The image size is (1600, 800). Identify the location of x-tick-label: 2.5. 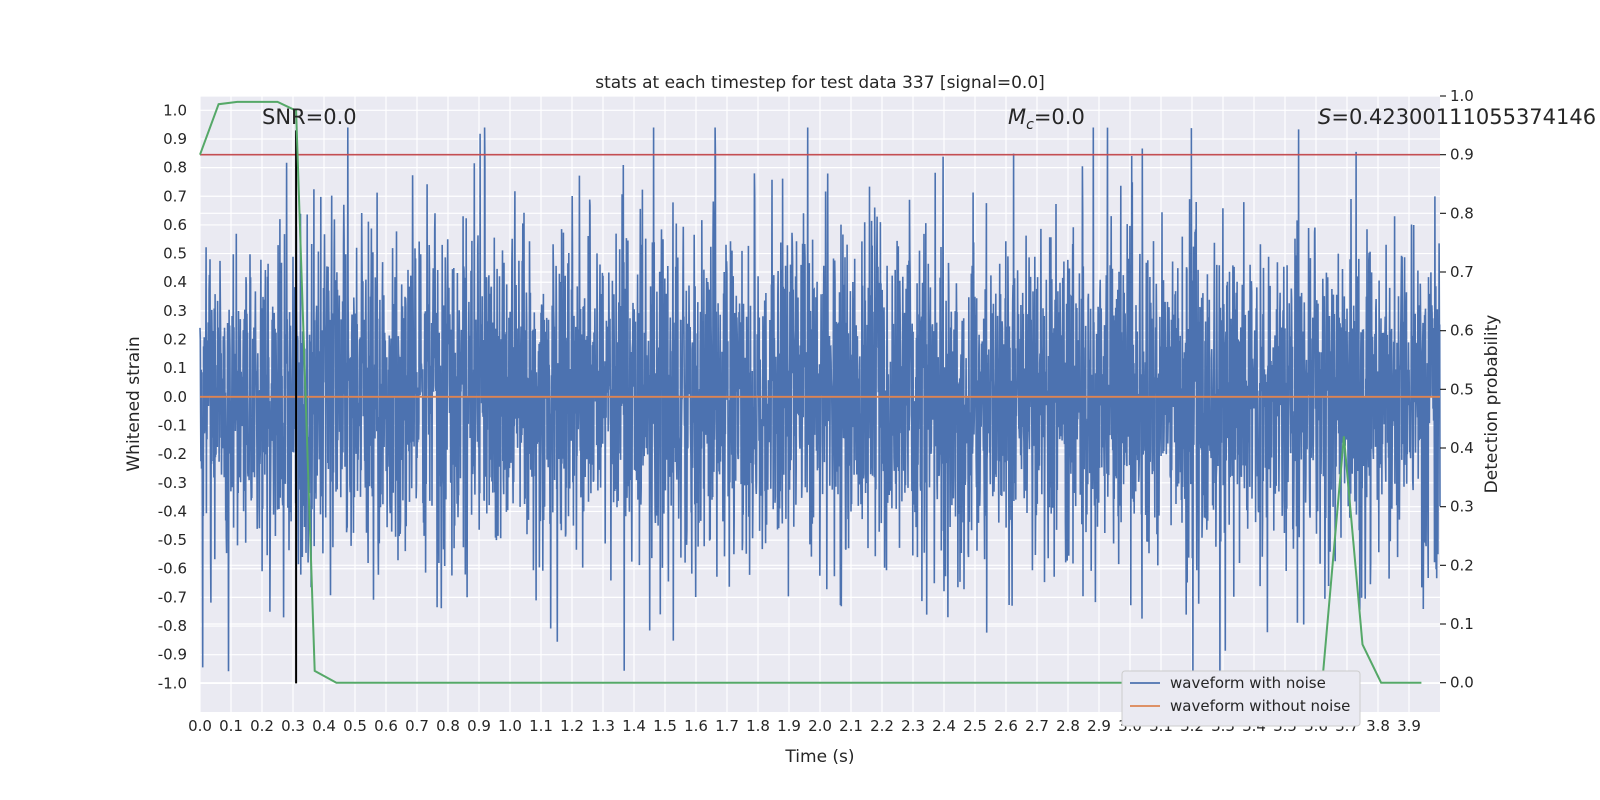
(975, 726).